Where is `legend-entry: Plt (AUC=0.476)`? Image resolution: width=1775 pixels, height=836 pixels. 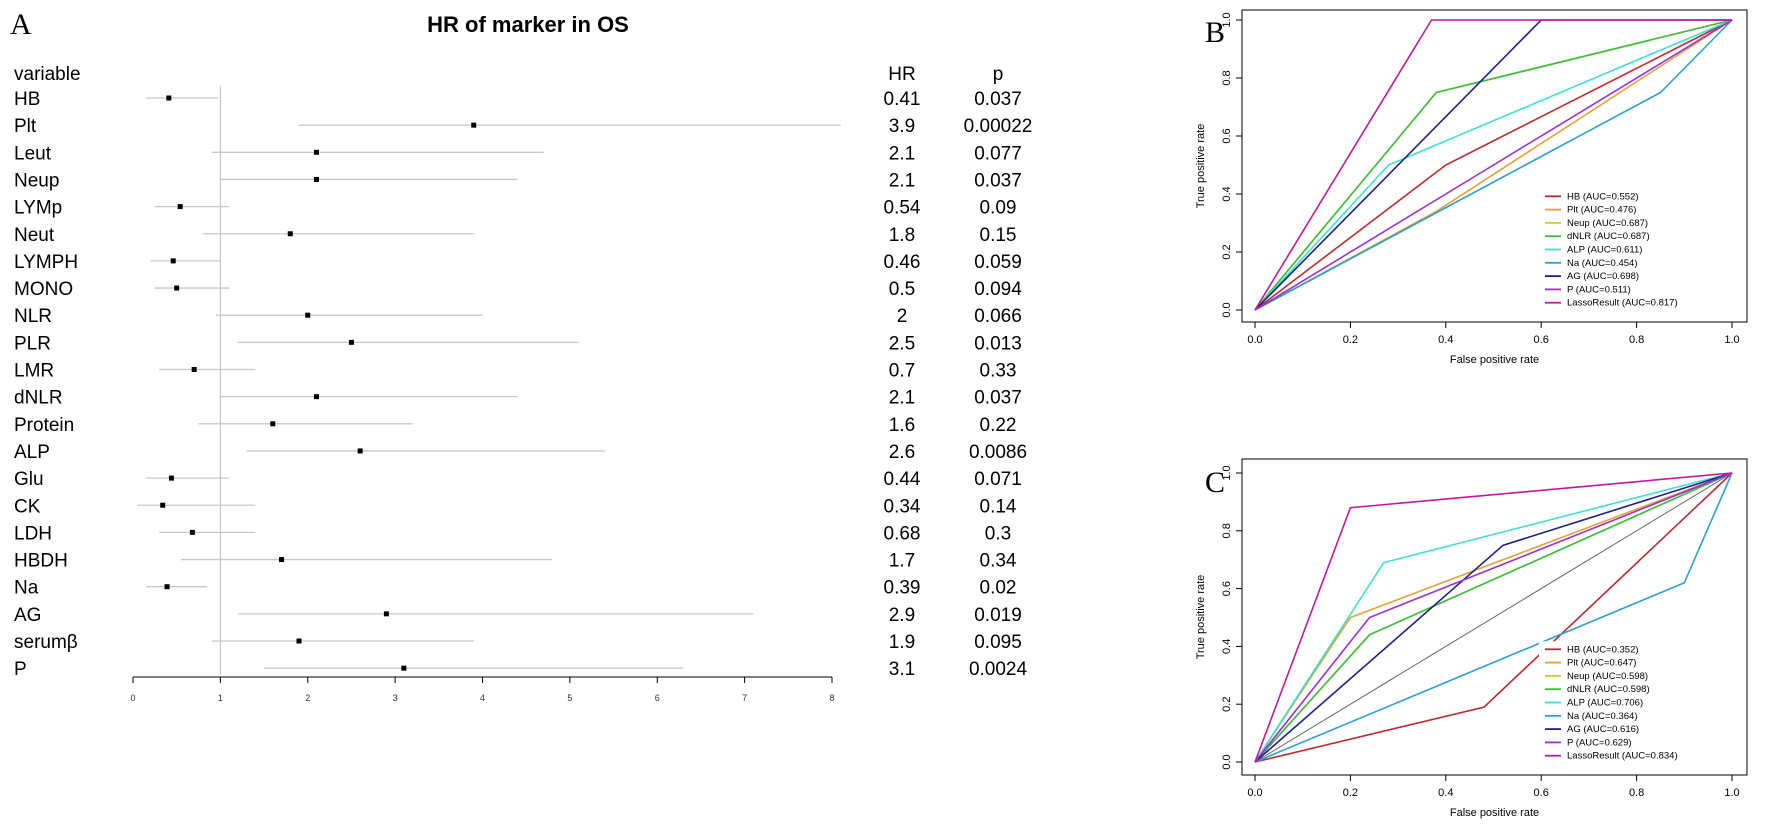
legend-entry: Plt (AUC=0.476) is located at coordinates (1601, 210).